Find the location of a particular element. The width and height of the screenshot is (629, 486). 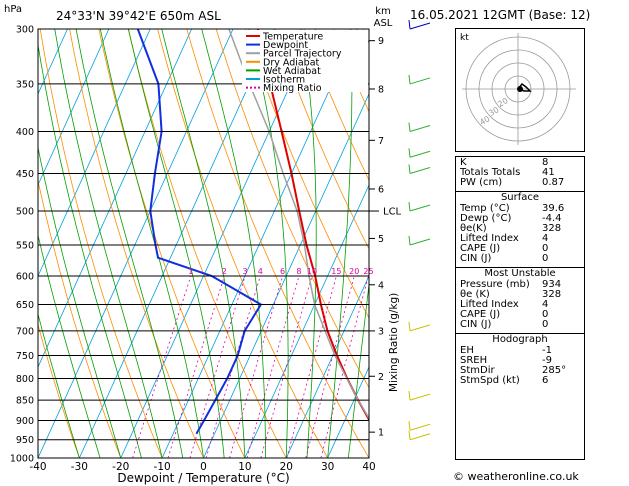

legend-label: Wet Adiabat is located at coordinates (292, 71).